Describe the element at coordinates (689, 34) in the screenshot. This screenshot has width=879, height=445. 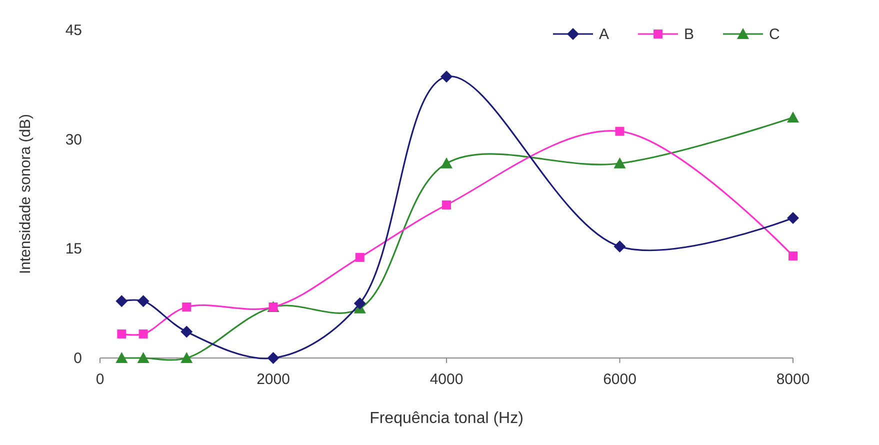
I see `legend-label: B` at that location.